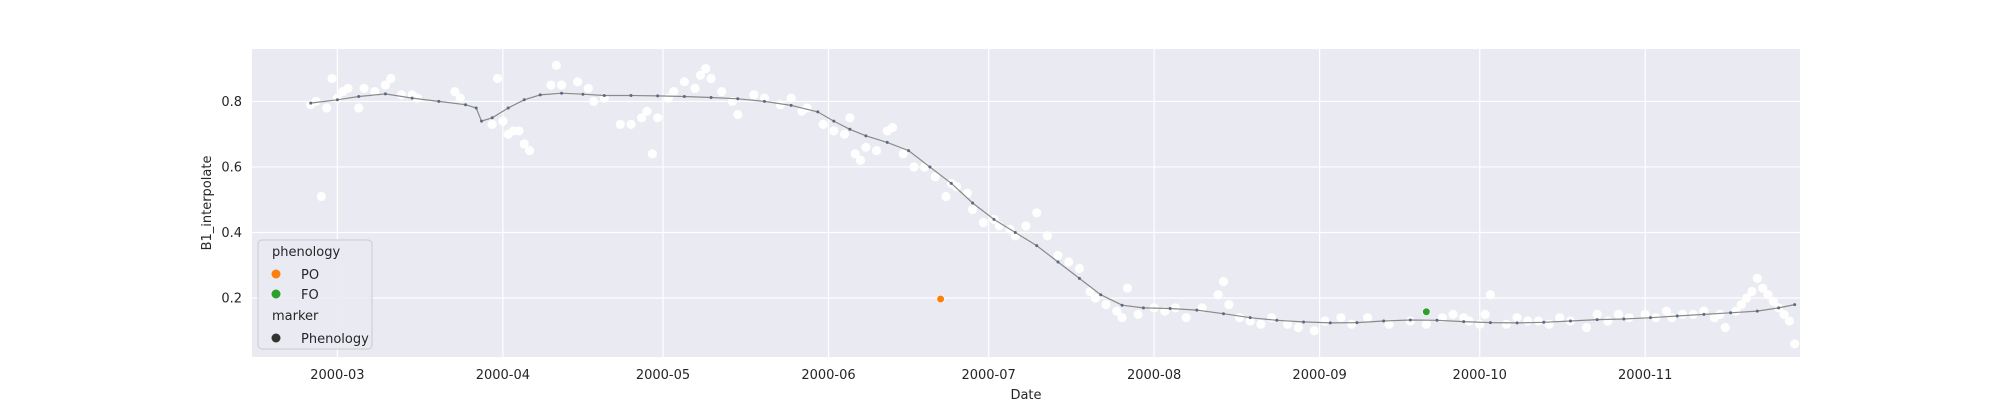 Image resolution: width=2000 pixels, height=404 pixels. What do you see at coordinates (276, 274) in the screenshot?
I see `legend-po-marker` at bounding box center [276, 274].